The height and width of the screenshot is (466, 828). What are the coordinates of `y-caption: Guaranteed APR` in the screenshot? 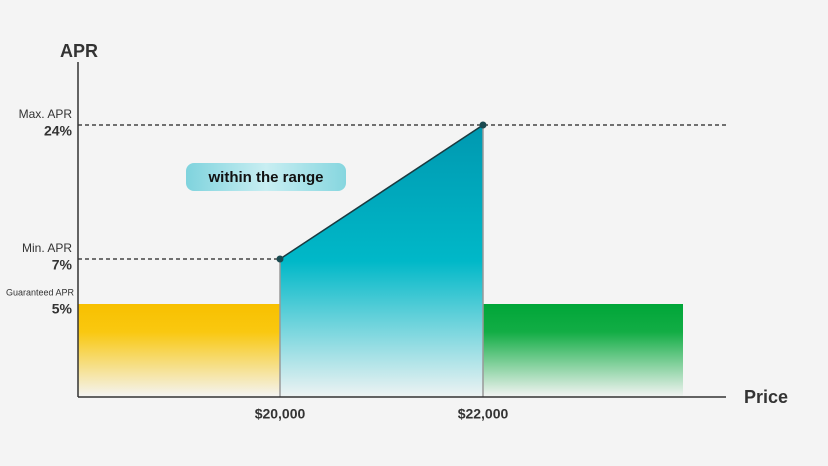 It's located at (40, 292).